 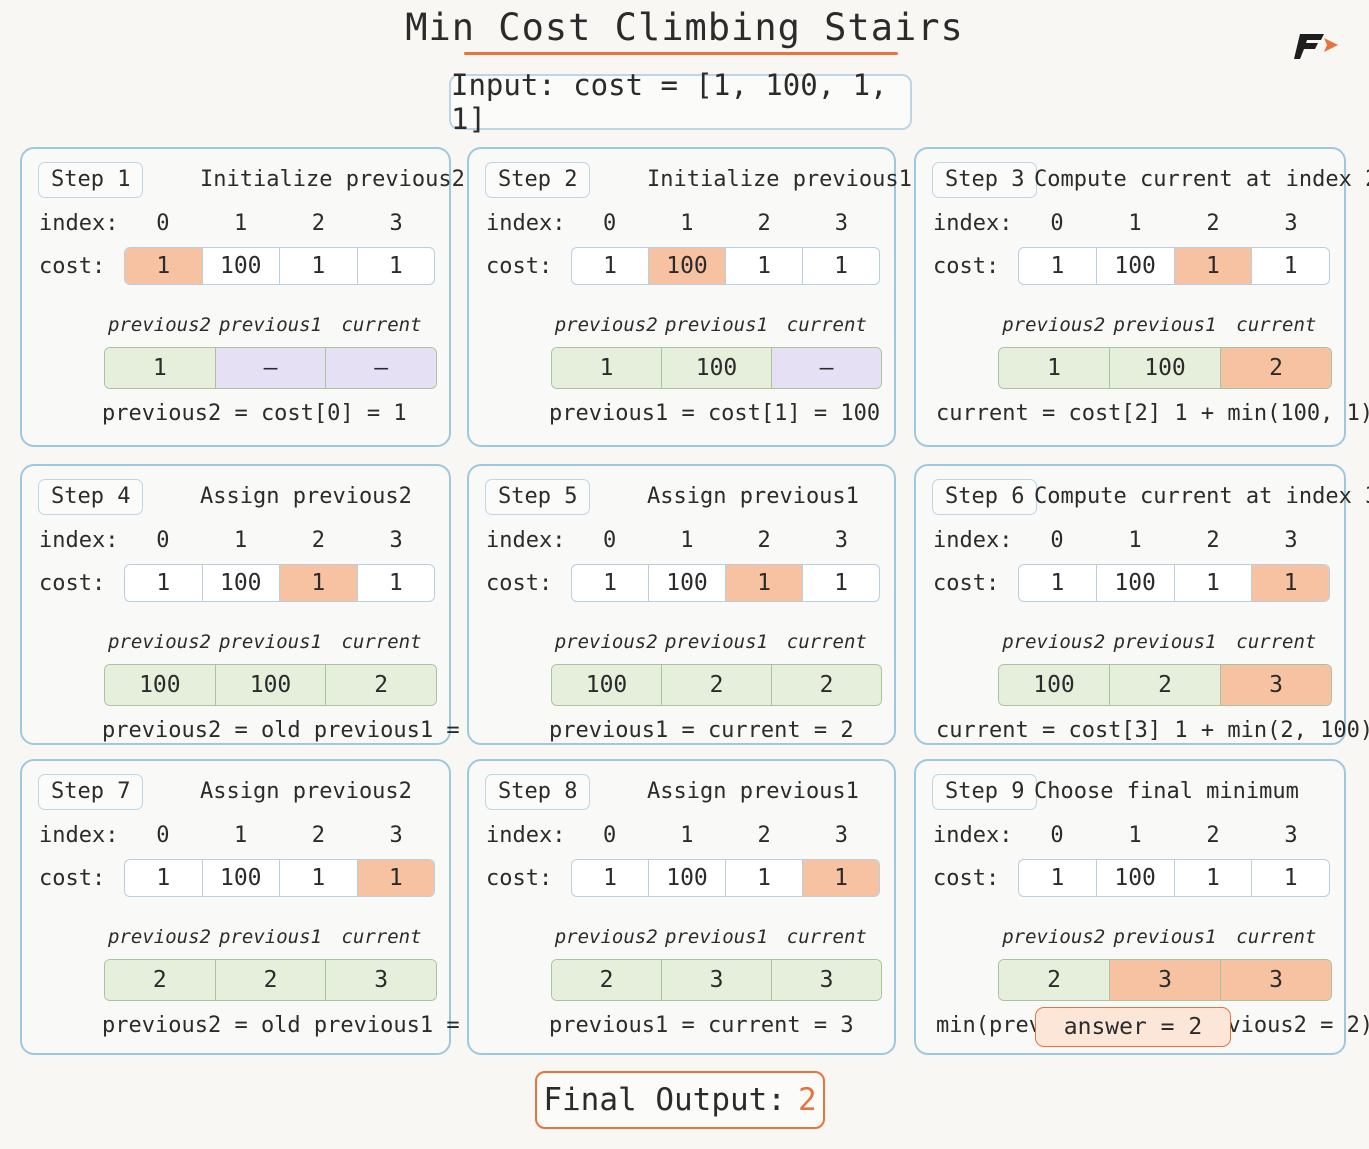 I want to click on step-title: Initialize previous1, so click(x=779, y=179).